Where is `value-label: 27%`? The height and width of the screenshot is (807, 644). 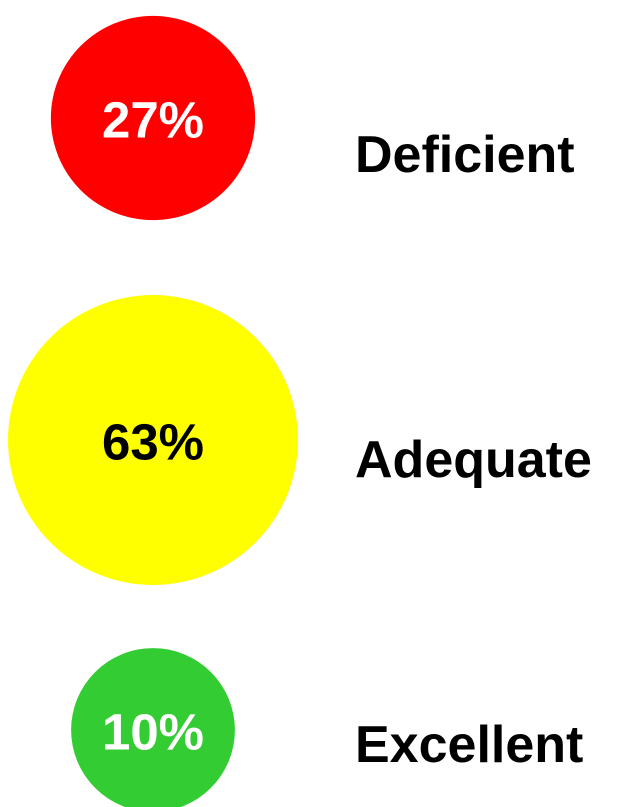 value-label: 27% is located at coordinates (153, 120).